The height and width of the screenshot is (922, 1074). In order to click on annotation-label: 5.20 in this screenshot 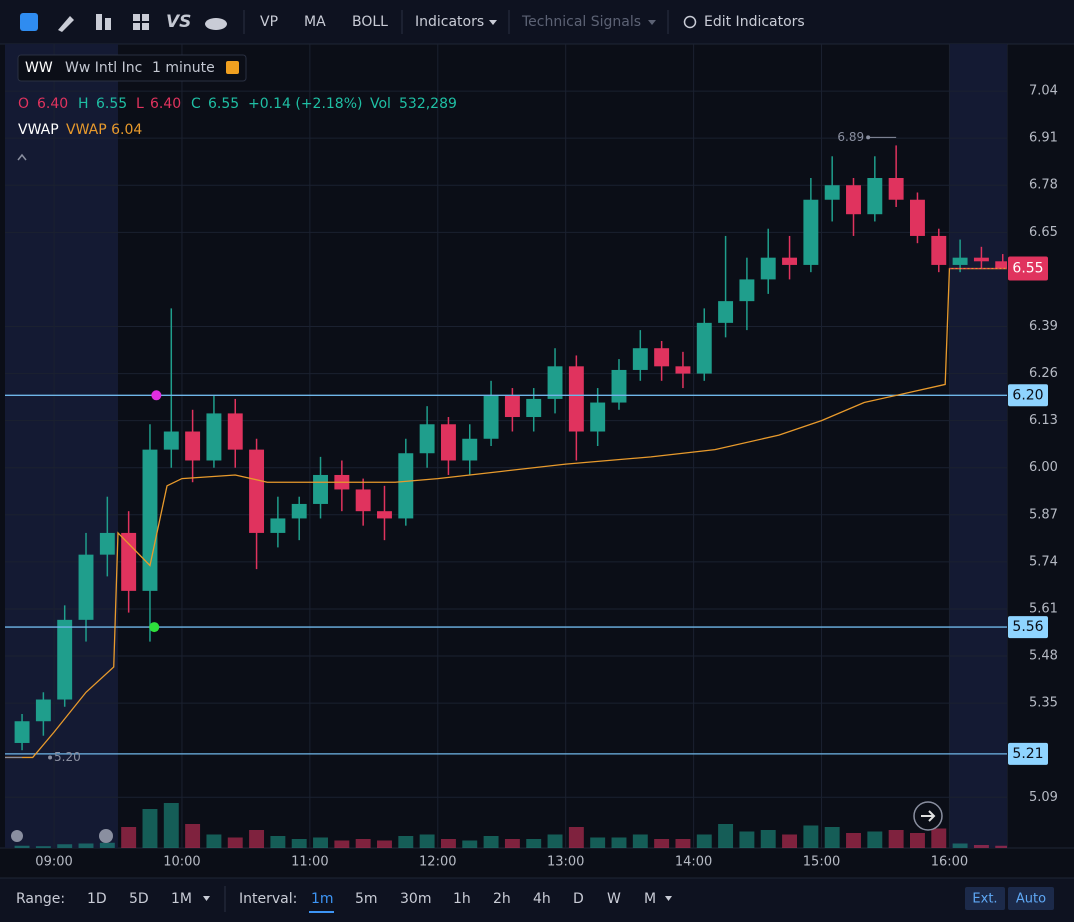, I will do `click(67, 757)`.